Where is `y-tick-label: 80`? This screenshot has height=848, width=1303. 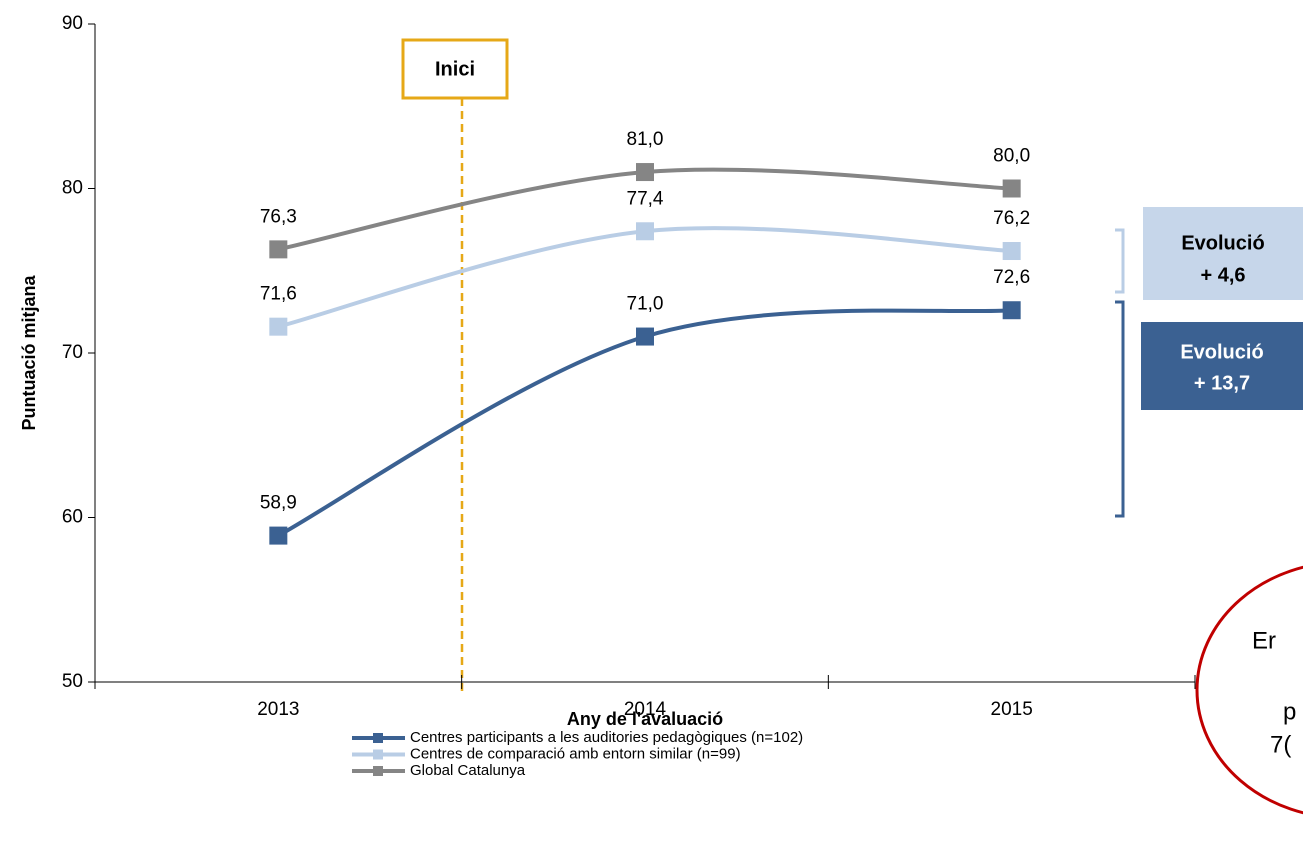 y-tick-label: 80 is located at coordinates (72, 188).